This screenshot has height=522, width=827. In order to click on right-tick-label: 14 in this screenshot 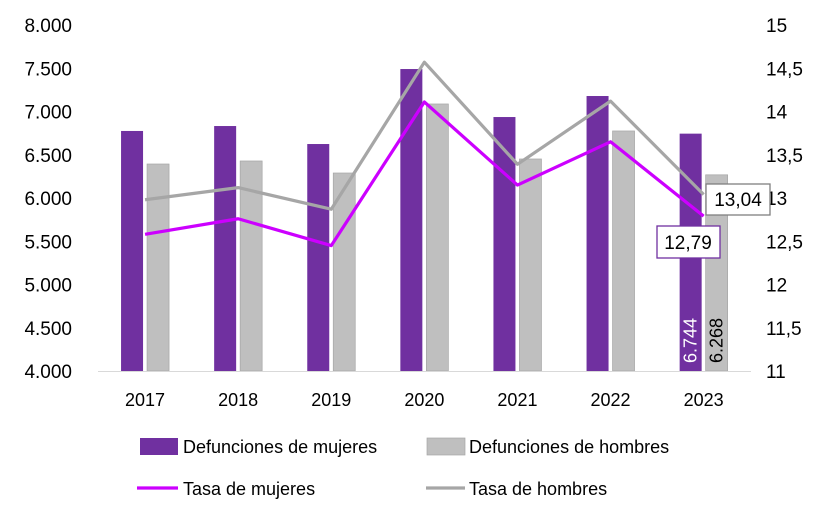, I will do `click(777, 113)`.